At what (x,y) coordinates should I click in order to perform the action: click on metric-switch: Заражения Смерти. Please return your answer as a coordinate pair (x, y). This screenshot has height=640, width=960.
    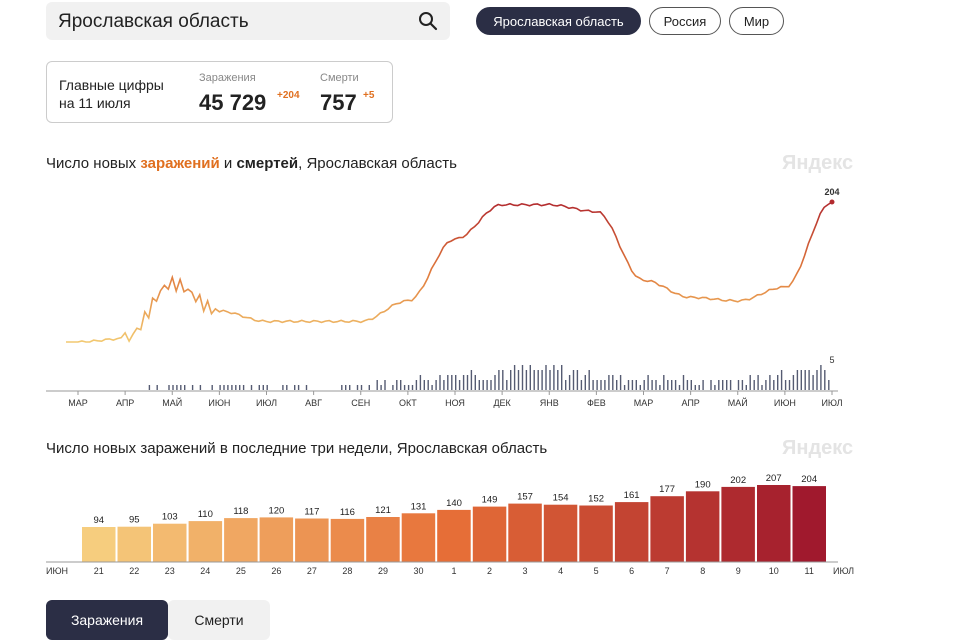
    Looking at the image, I should click on (158, 620).